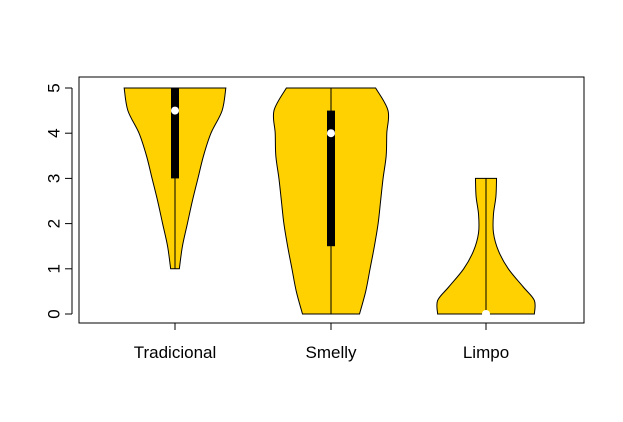 The image size is (623, 422). I want to click on median-tradicional, so click(175, 110).